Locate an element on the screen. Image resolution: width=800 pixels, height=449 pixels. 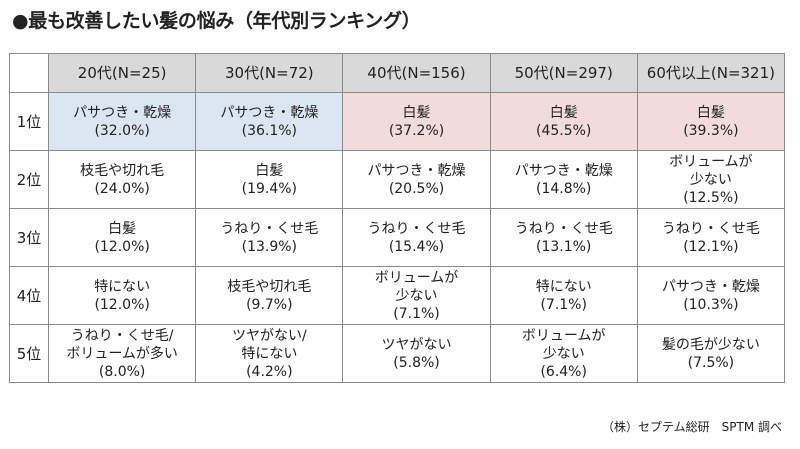
ranking-cell: 特にない (12.0%) is located at coordinates (122, 295).